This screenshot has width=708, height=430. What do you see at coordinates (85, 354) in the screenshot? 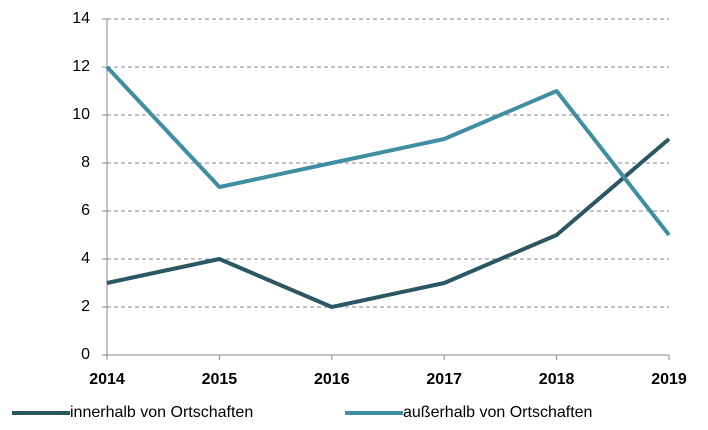
I see `y-tick-label: 0` at bounding box center [85, 354].